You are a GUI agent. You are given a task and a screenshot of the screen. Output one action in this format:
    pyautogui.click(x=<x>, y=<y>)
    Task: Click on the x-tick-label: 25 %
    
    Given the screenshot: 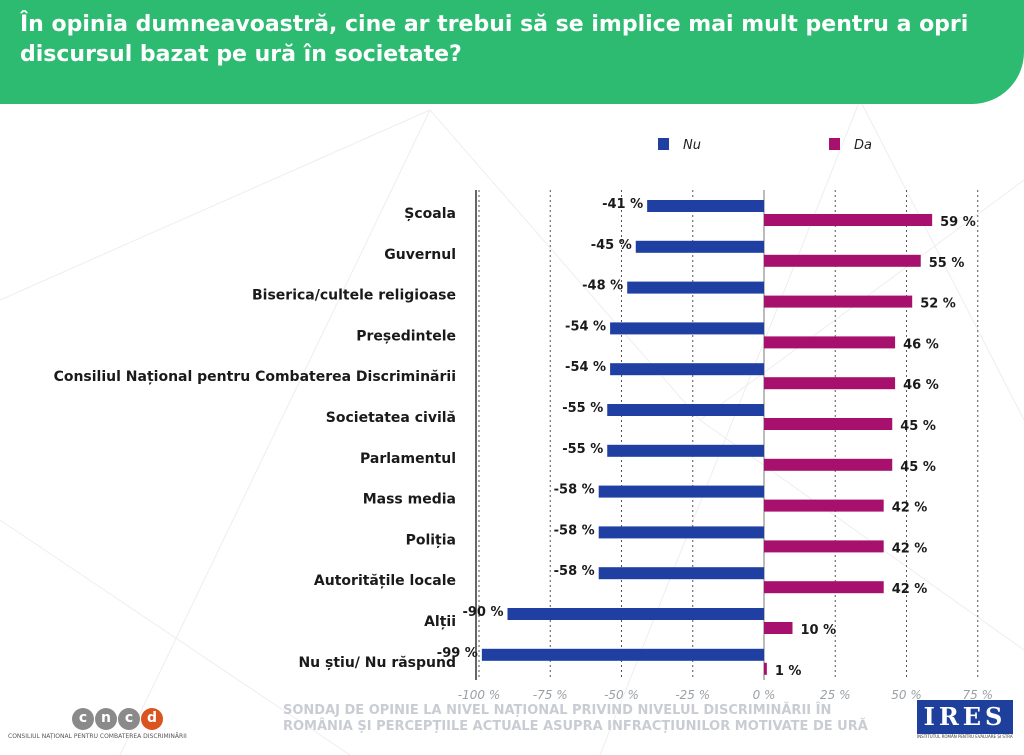 What is the action you would take?
    pyautogui.click(x=835, y=694)
    